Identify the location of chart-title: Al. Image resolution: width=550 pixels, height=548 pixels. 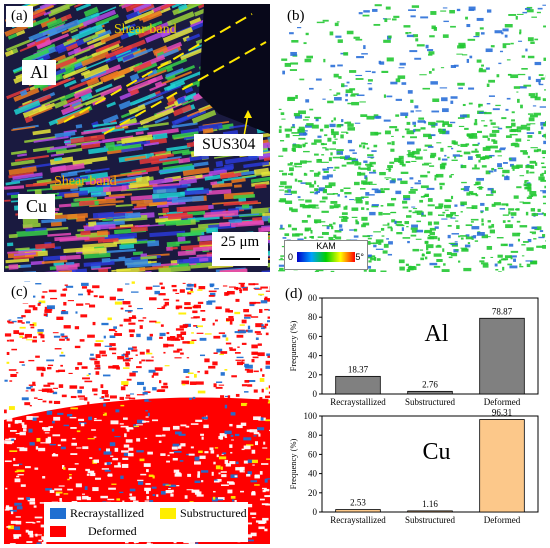
(436, 334).